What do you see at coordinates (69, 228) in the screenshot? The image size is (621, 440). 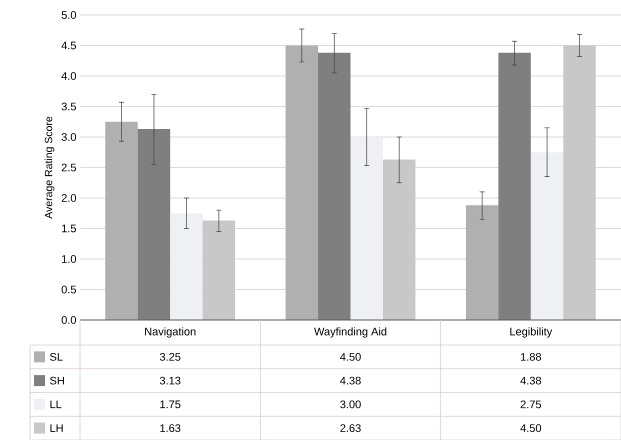 I see `y-tick-label: 1.5` at bounding box center [69, 228].